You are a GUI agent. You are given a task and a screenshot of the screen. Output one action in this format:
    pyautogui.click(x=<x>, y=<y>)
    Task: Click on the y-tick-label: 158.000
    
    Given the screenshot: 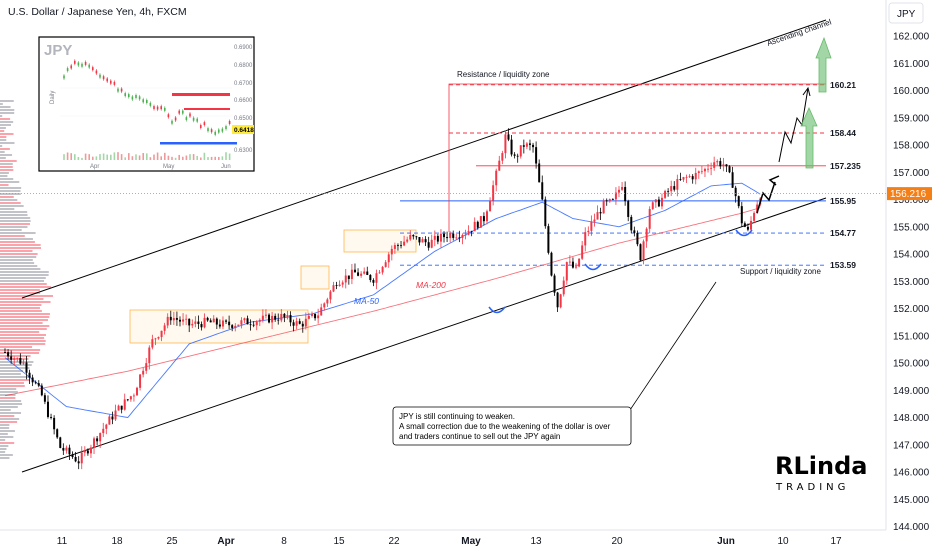 What is the action you would take?
    pyautogui.click(x=911, y=146)
    